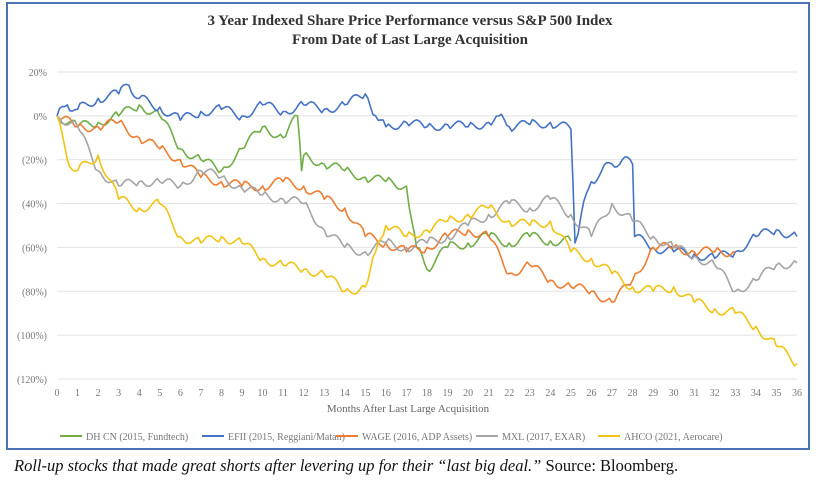 The image size is (820, 485). Describe the element at coordinates (489, 393) in the screenshot. I see `x-tick-label: 21` at that location.